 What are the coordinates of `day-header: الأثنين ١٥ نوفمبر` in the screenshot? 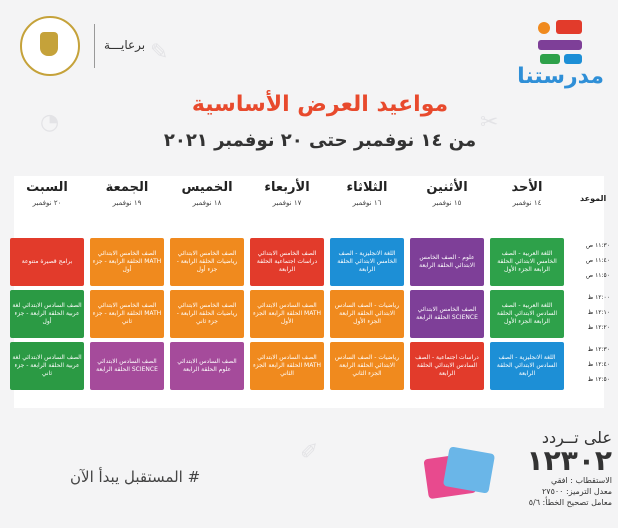 It's located at (447, 200).